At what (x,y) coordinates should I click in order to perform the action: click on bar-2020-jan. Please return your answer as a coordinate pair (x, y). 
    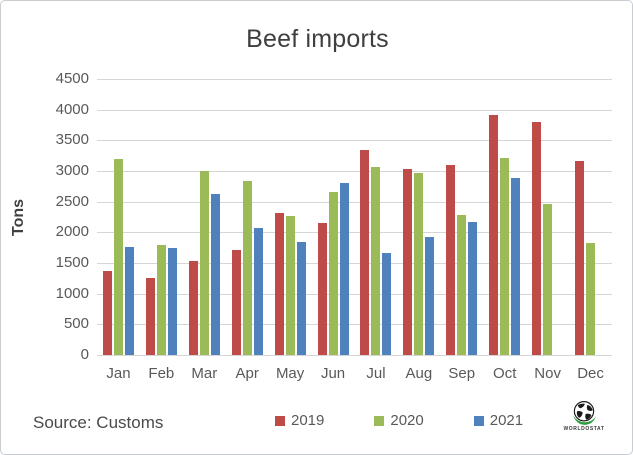
    Looking at the image, I should click on (118, 257).